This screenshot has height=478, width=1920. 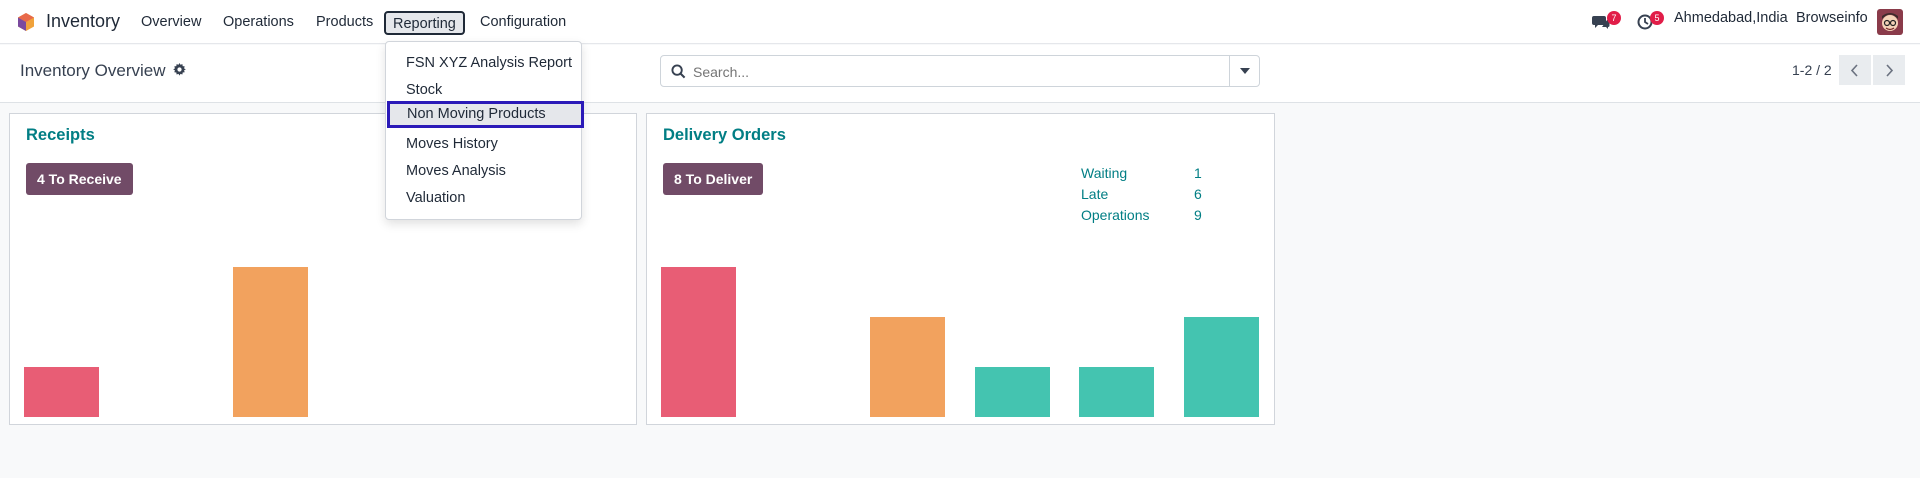 I want to click on pager-previous-button, so click(x=1855, y=70).